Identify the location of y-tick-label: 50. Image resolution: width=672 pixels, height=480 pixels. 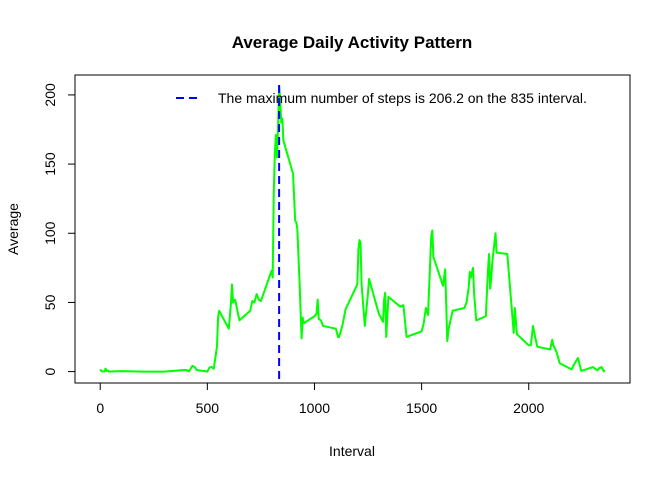
(50, 302).